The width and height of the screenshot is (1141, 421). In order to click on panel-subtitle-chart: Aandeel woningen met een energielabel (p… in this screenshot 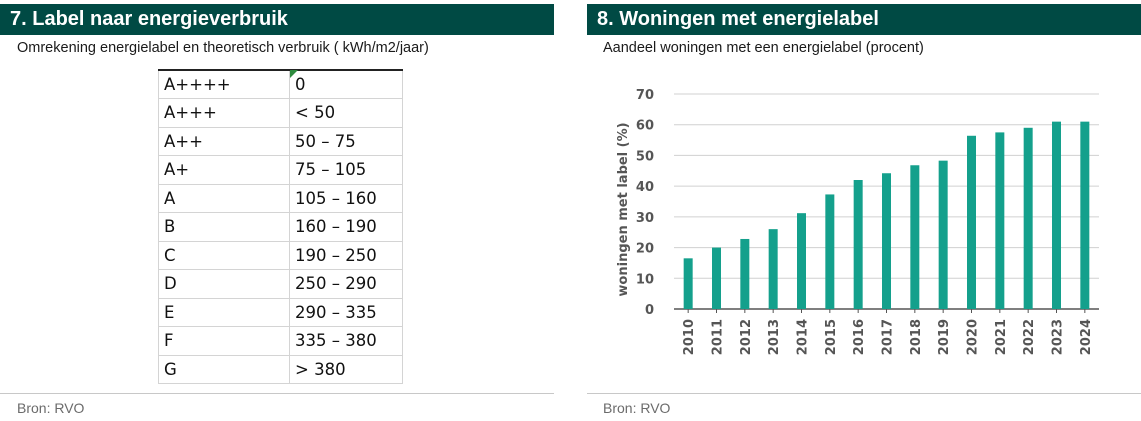, I will do `click(763, 48)`.